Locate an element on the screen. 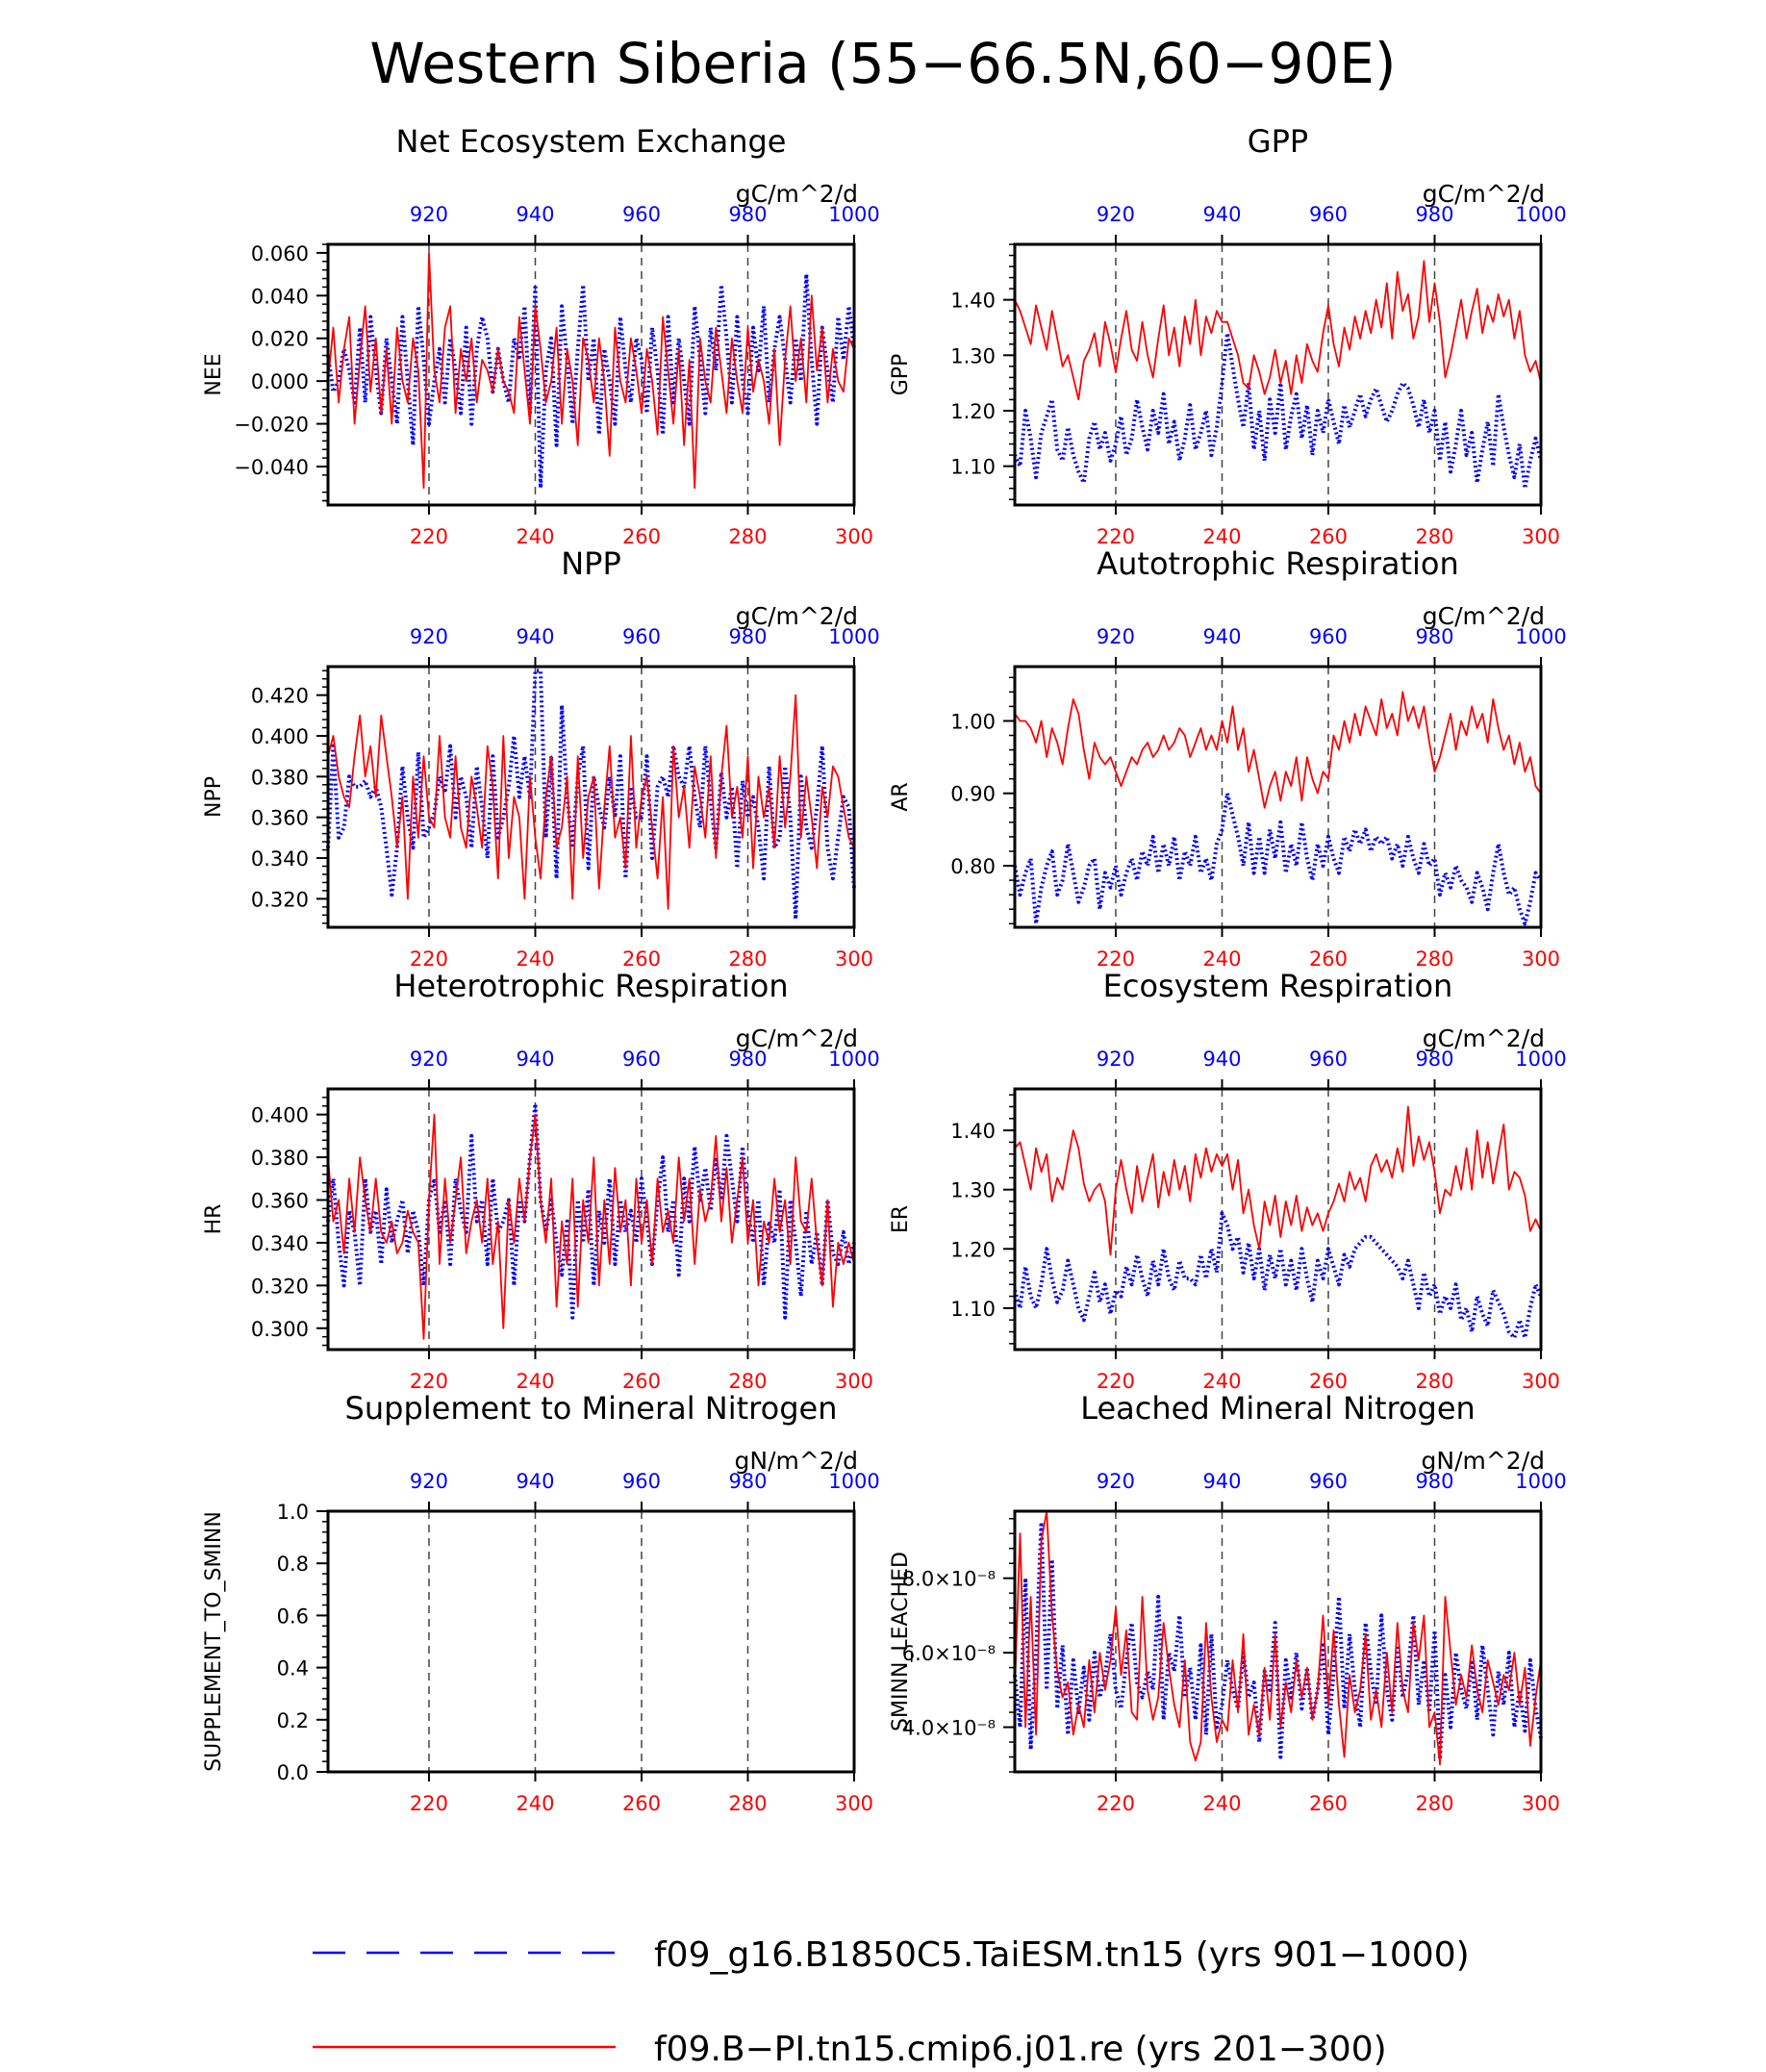 The width and height of the screenshot is (1766, 2072). y-tick-label: 1.30 is located at coordinates (973, 1190).